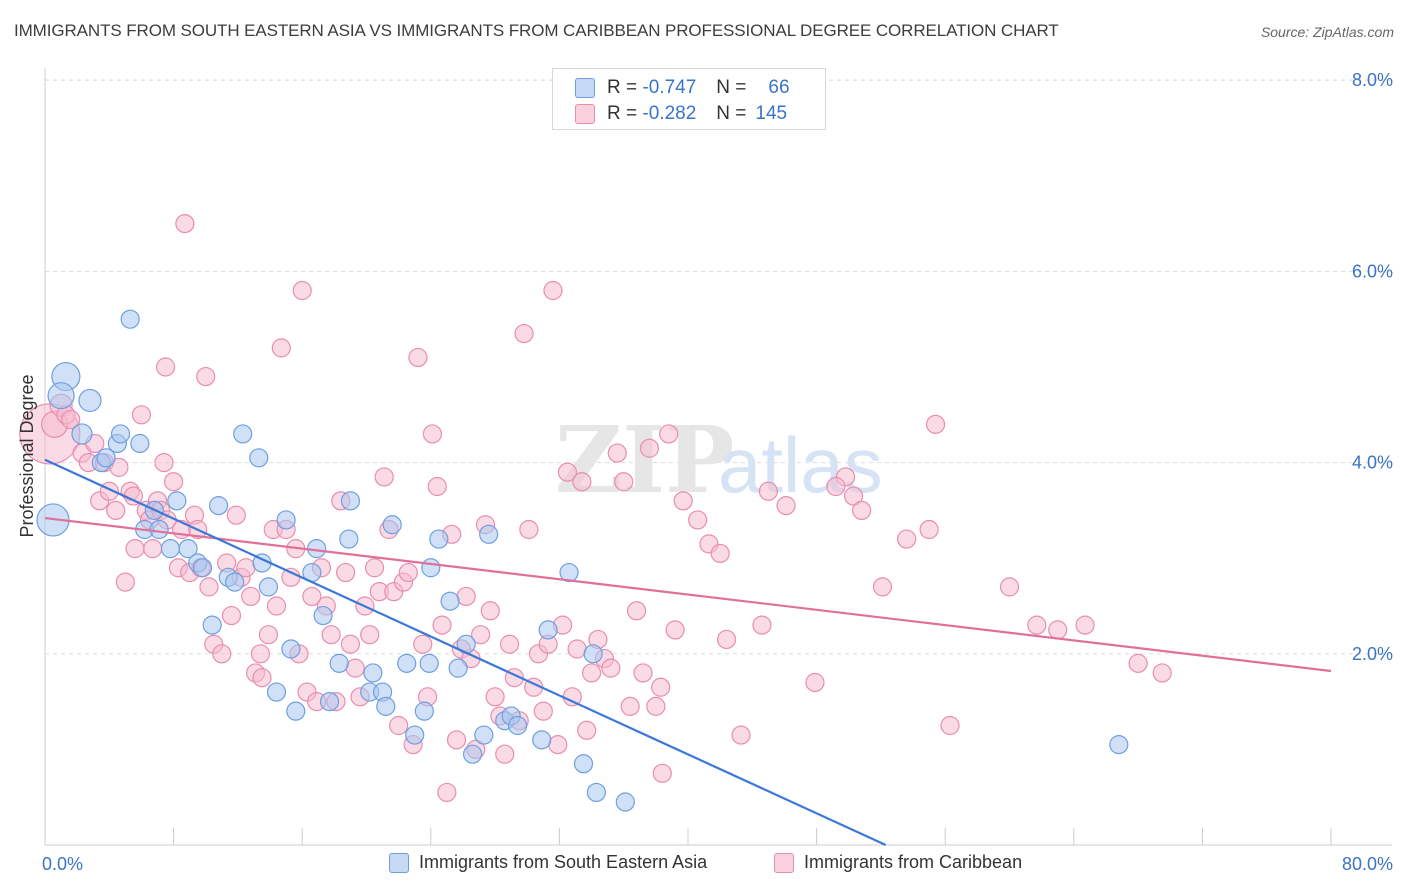 The height and width of the screenshot is (892, 1406). What do you see at coordinates (771, 113) in the screenshot?
I see `n-value: 145` at bounding box center [771, 113].